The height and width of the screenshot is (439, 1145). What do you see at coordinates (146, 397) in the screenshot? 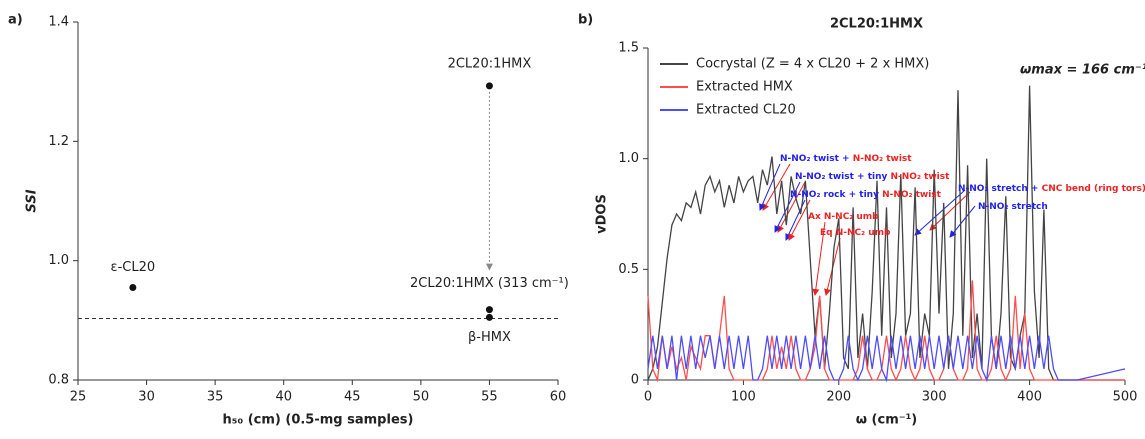
I see `x-tick-label: 30` at bounding box center [146, 397].